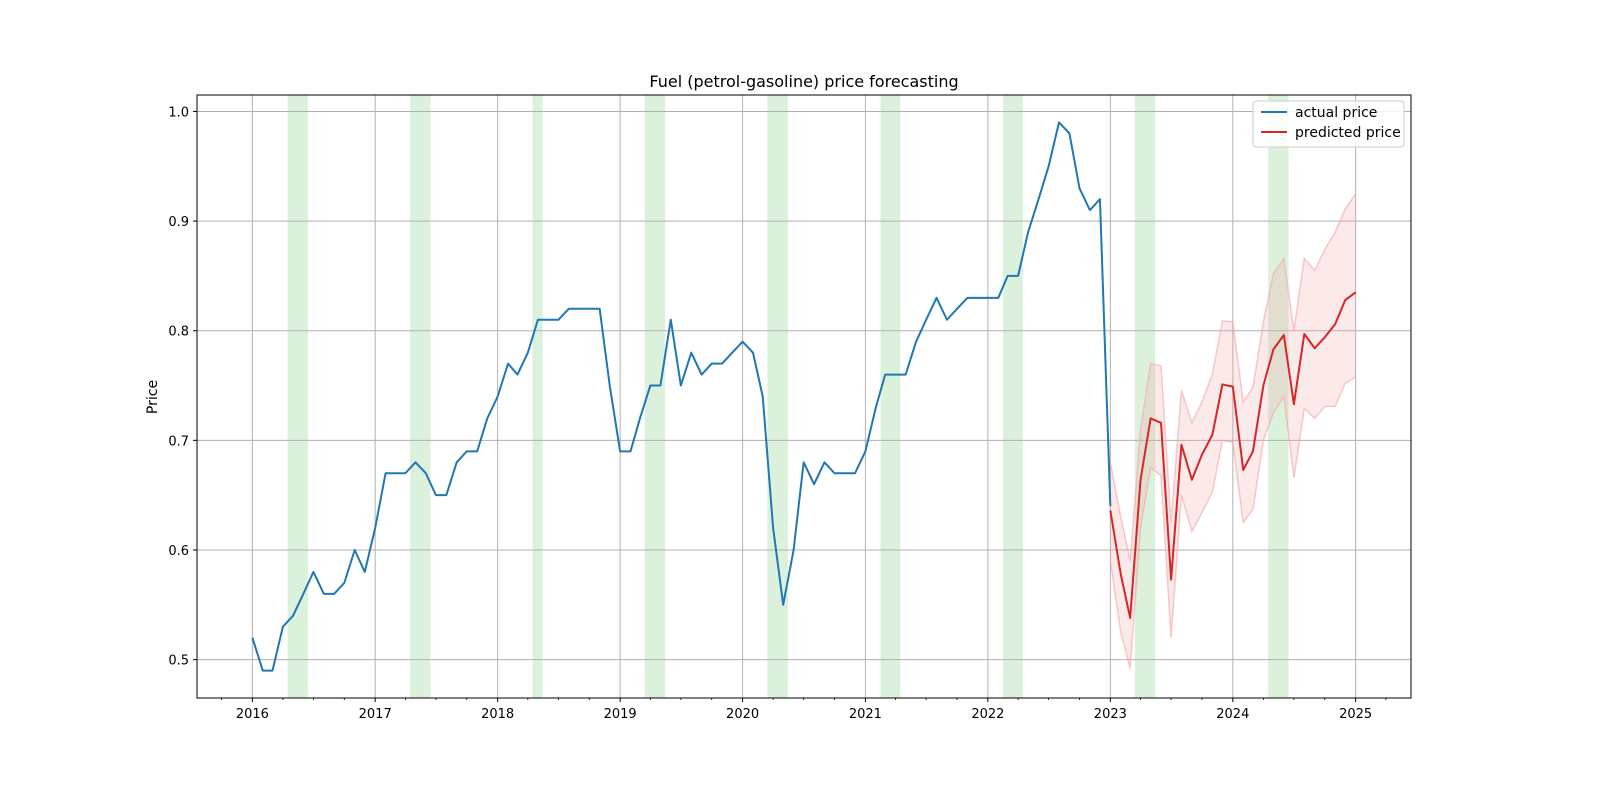  I want to click on chart-title: Fuel (petrol-gasoline) price forecasting, so click(803, 81).